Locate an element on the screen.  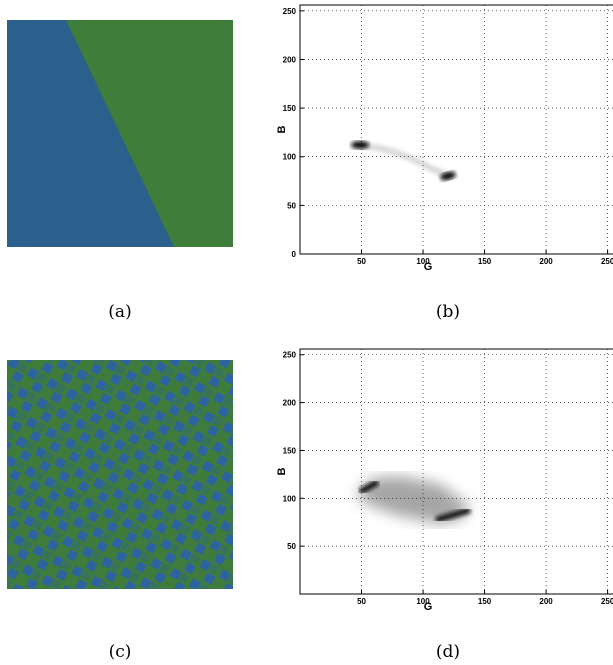
density-d is located at coordinates (413, 500).